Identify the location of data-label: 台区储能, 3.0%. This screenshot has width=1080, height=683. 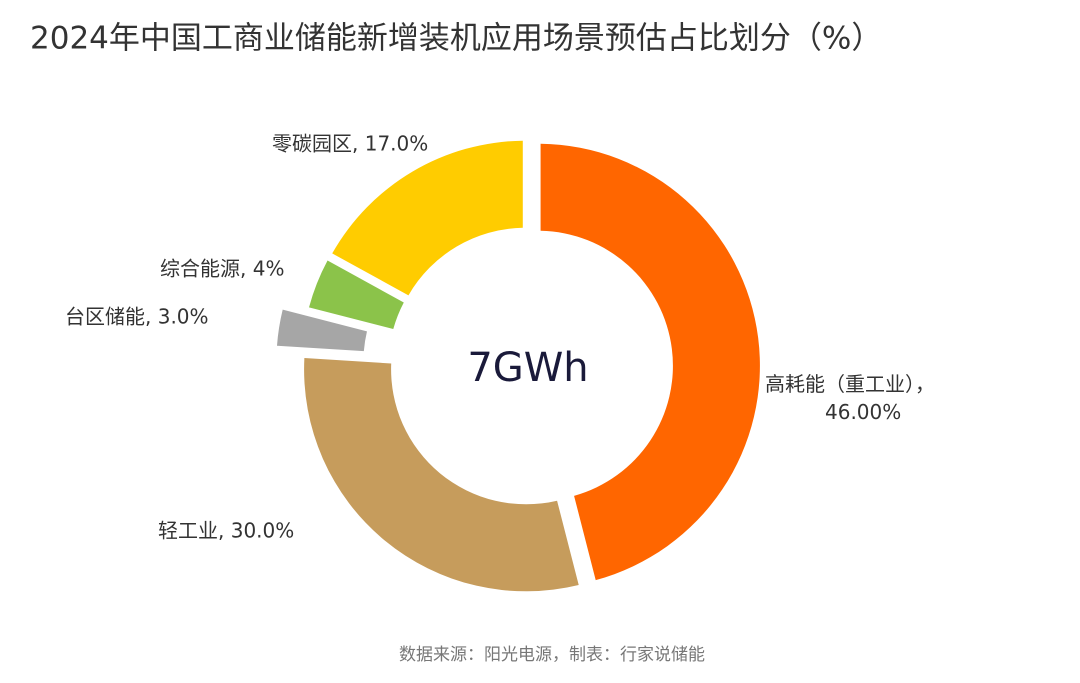
(137, 317).